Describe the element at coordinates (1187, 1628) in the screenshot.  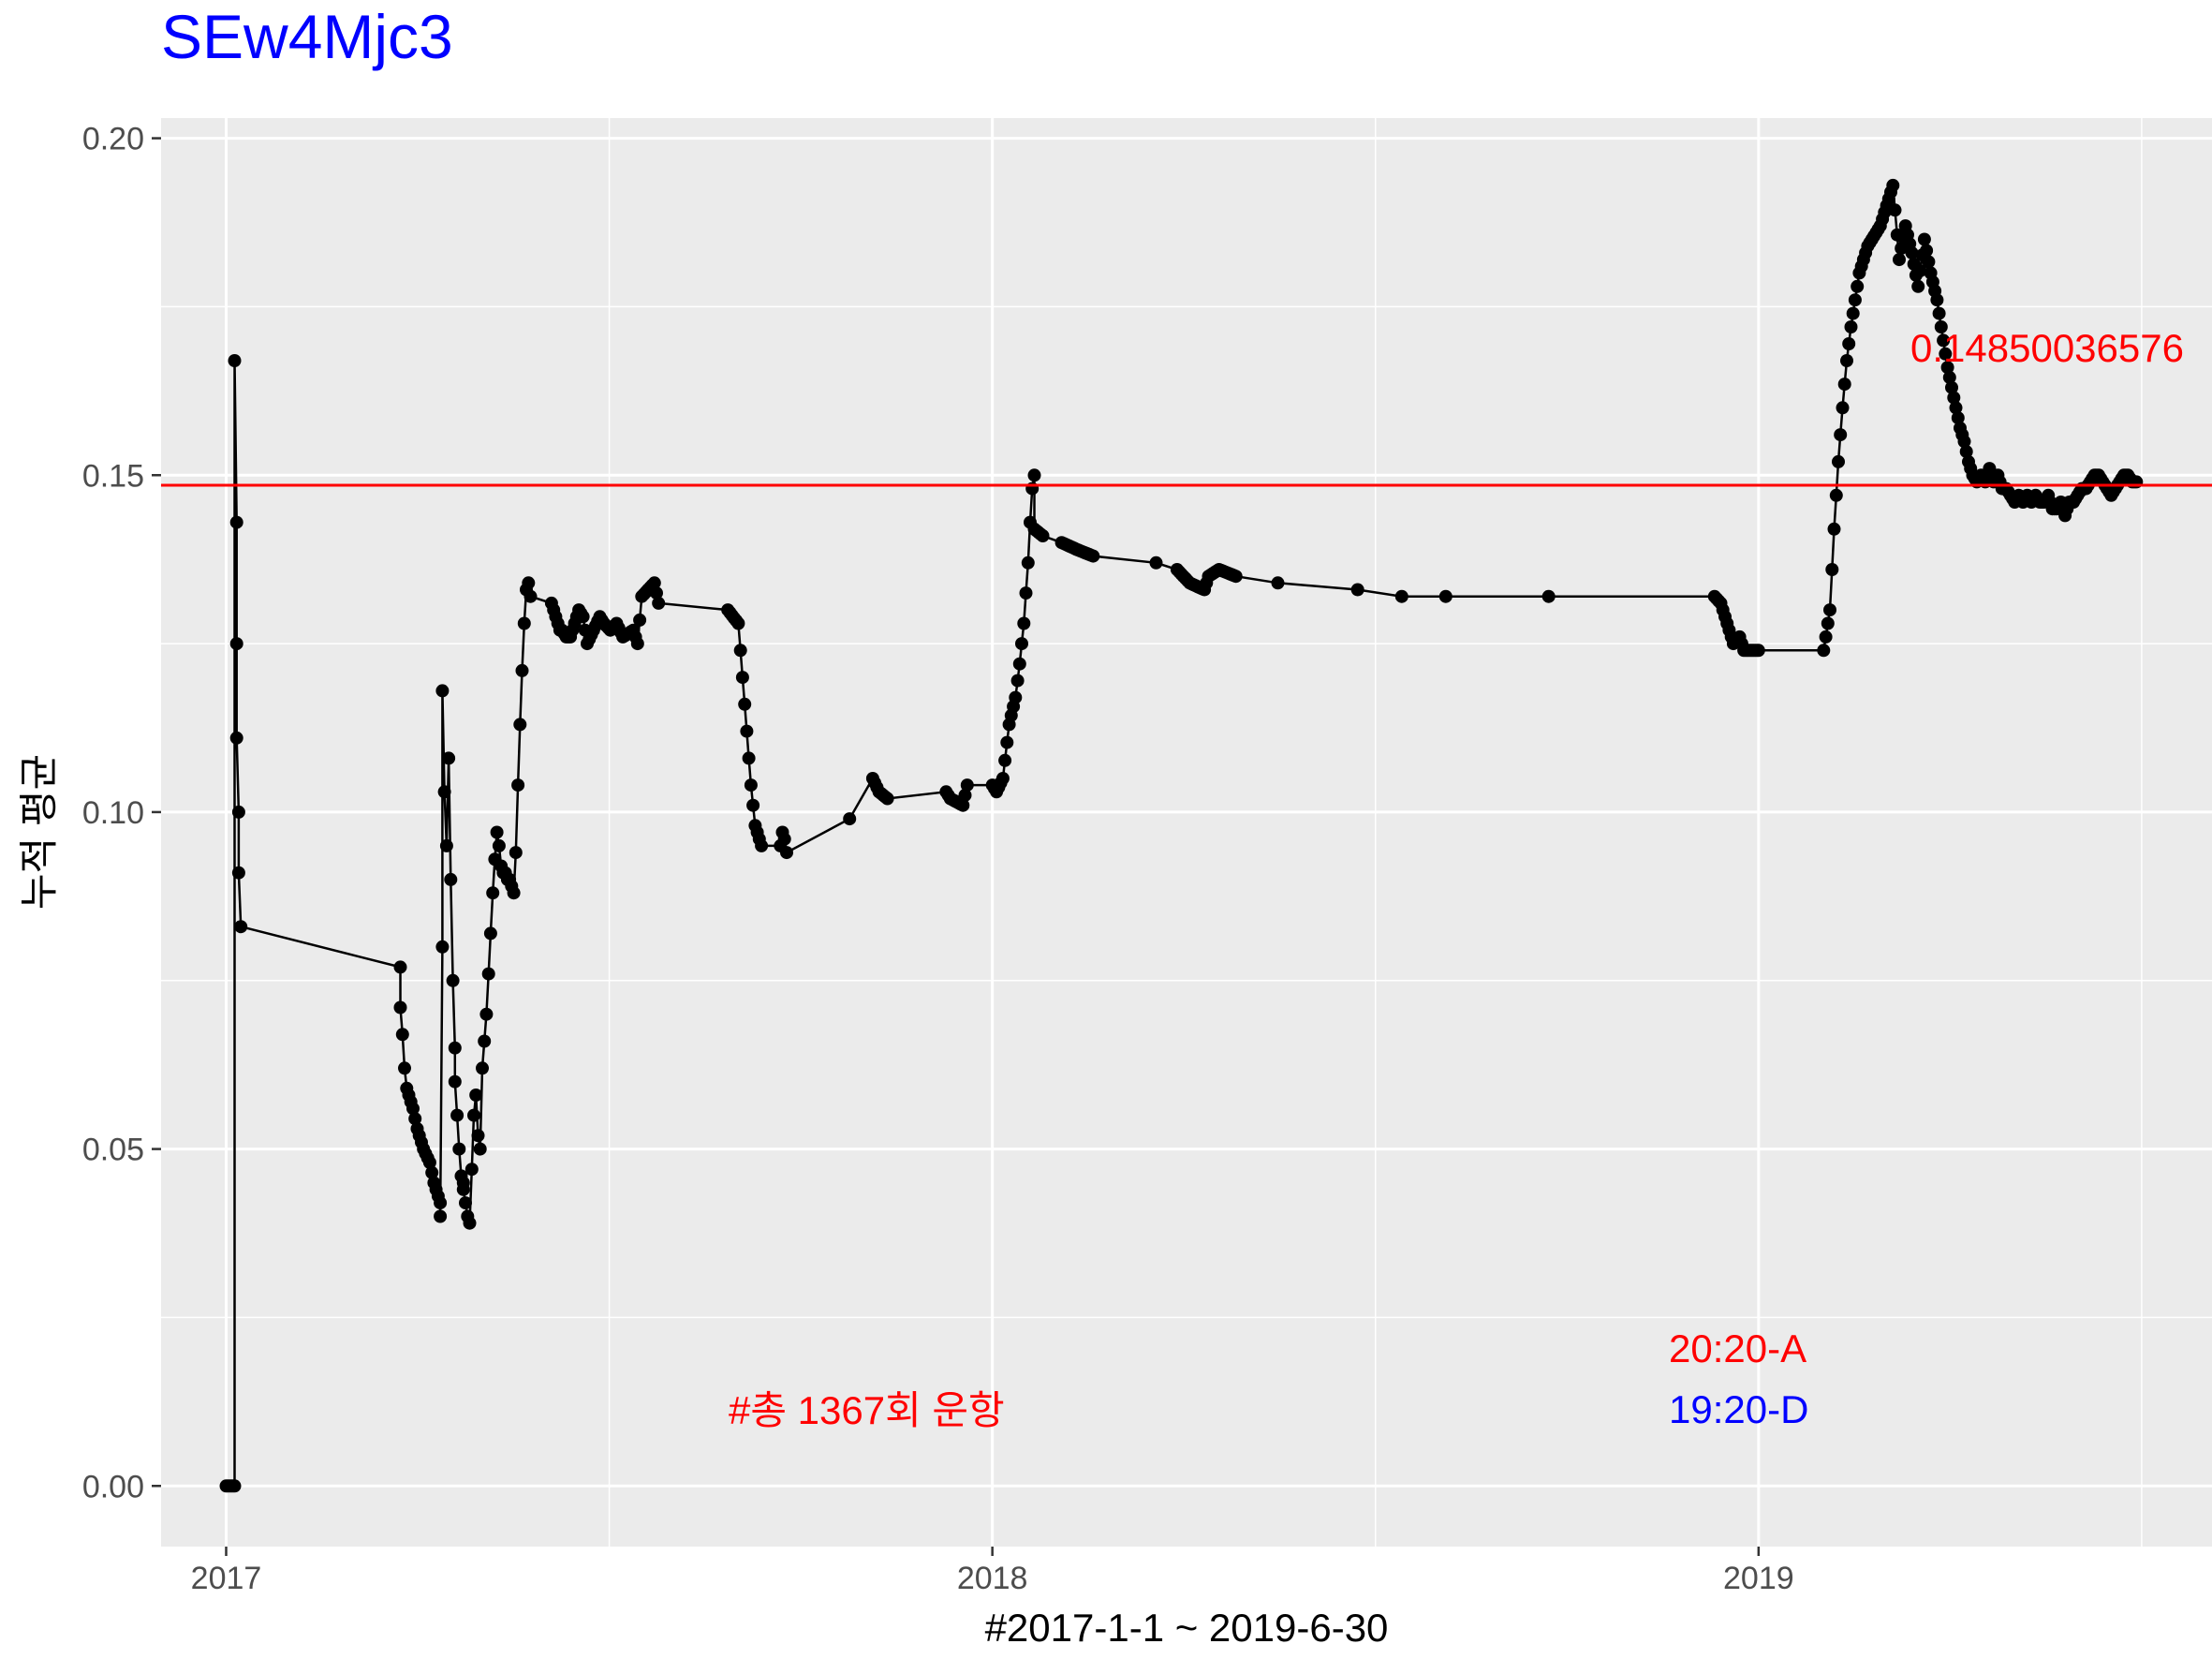
I see `x-axis-title: #2017-1-1 ~ 2019-6-30` at that location.